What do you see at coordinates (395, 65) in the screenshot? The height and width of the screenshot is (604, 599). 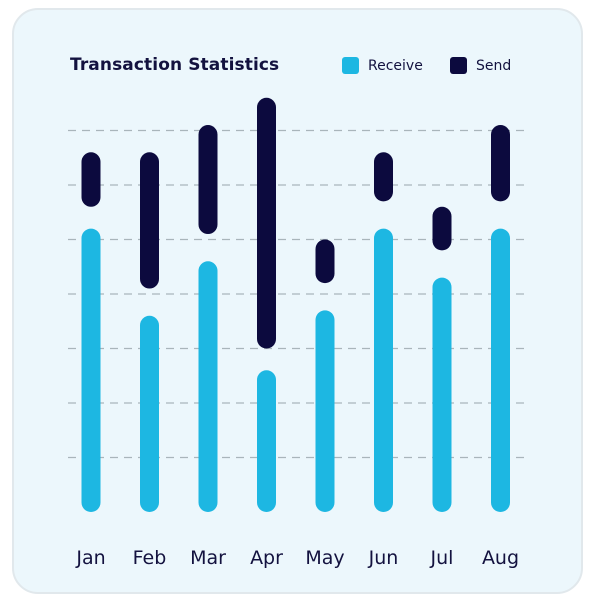 I see `legend-label-receive: Receive` at bounding box center [395, 65].